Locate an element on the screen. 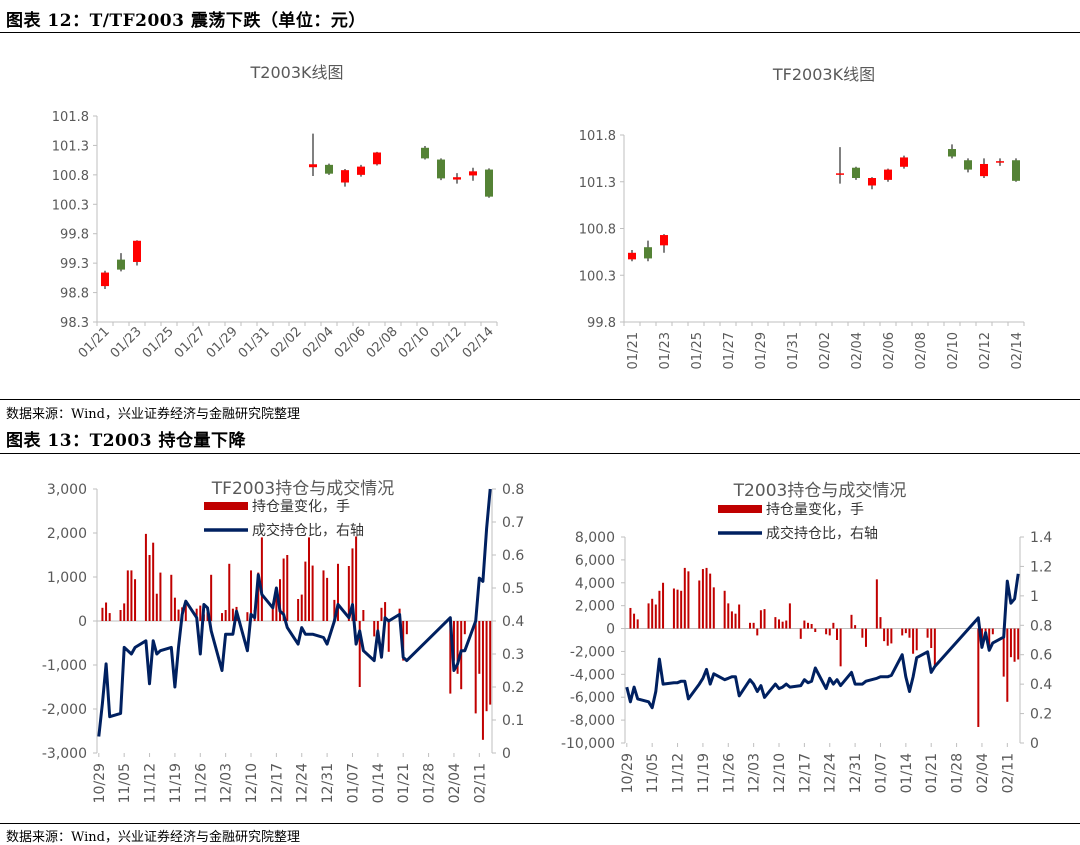 The image size is (1080, 845). y-tick-label-left: -1,000 is located at coordinates (64, 666).